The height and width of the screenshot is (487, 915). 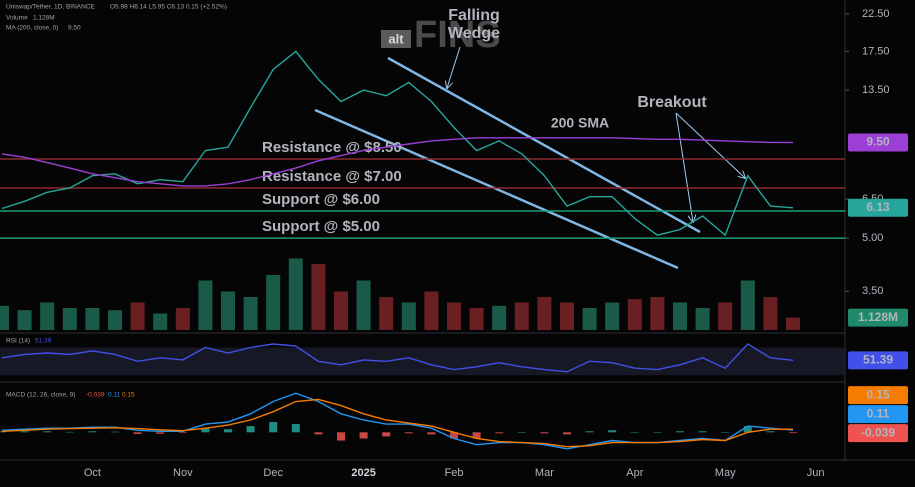 What do you see at coordinates (878, 360) in the screenshot?
I see `value-tag-label: 51.39` at bounding box center [878, 360].